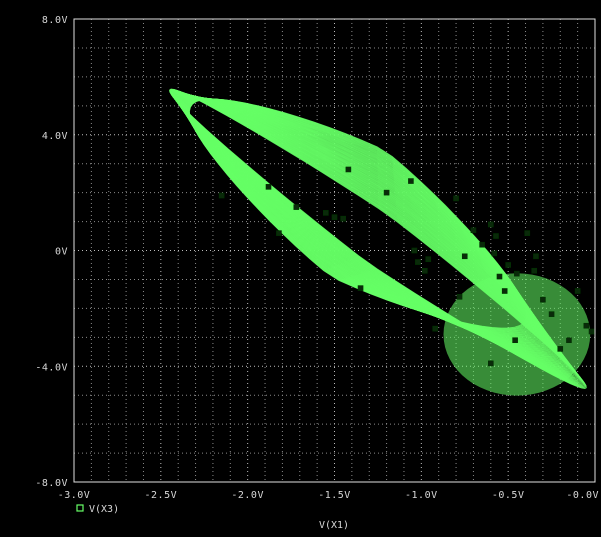 The width and height of the screenshot is (601, 537). I want to click on y-tick-labels: 8.0V 4.0V 0V -4.0V -8.0V, so click(51, 252).